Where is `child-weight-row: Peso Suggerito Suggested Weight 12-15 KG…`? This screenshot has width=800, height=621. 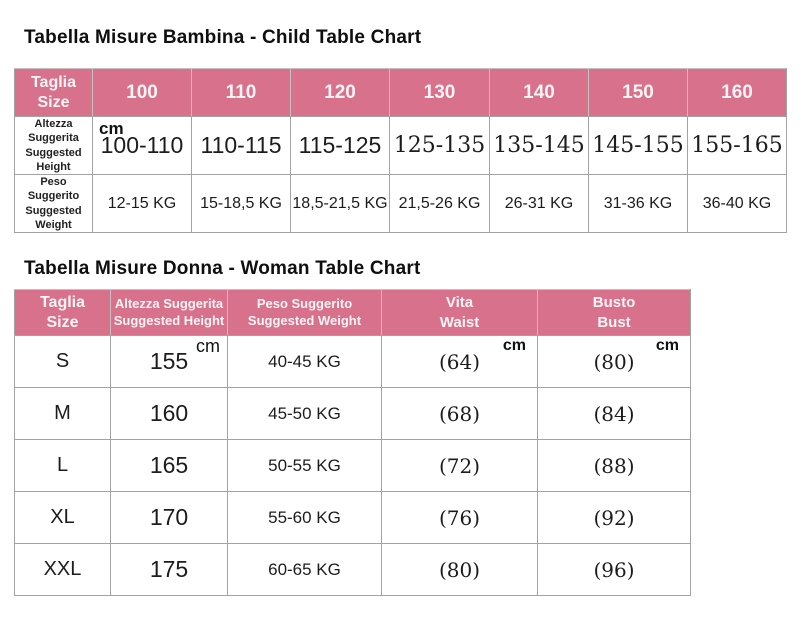 child-weight-row: Peso Suggerito Suggested Weight 12-15 KG… is located at coordinates (400, 204).